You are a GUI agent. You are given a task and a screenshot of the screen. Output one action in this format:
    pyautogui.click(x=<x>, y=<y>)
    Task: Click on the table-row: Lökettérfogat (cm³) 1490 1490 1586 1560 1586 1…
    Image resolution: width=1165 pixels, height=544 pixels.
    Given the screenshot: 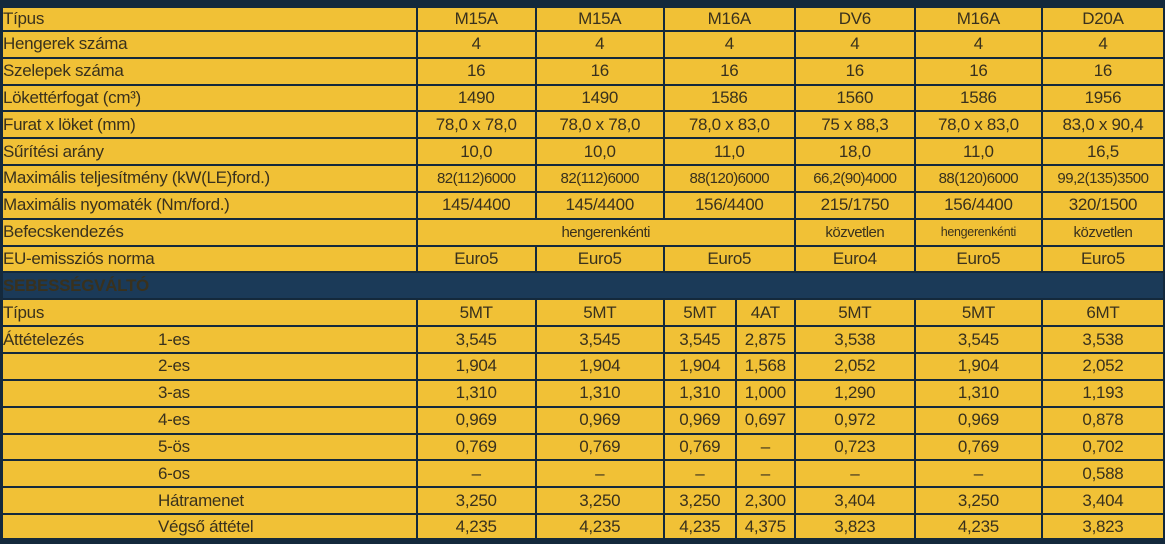 What is the action you would take?
    pyautogui.click(x=582, y=98)
    